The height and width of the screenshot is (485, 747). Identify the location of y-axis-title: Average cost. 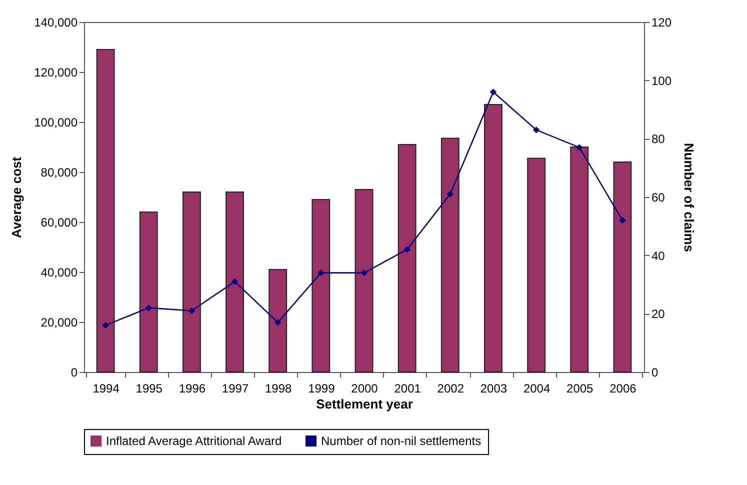
(16, 197).